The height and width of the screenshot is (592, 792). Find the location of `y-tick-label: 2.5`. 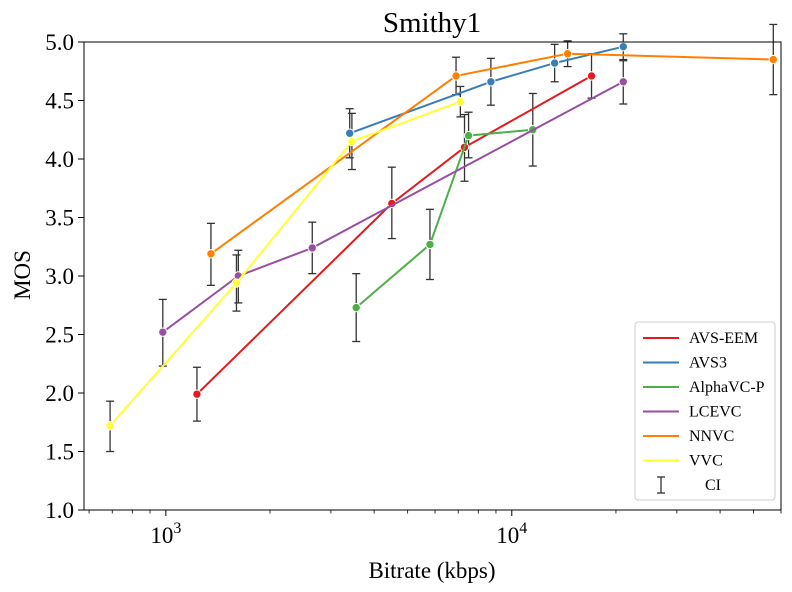

y-tick-label: 2.5 is located at coordinates (59, 335).